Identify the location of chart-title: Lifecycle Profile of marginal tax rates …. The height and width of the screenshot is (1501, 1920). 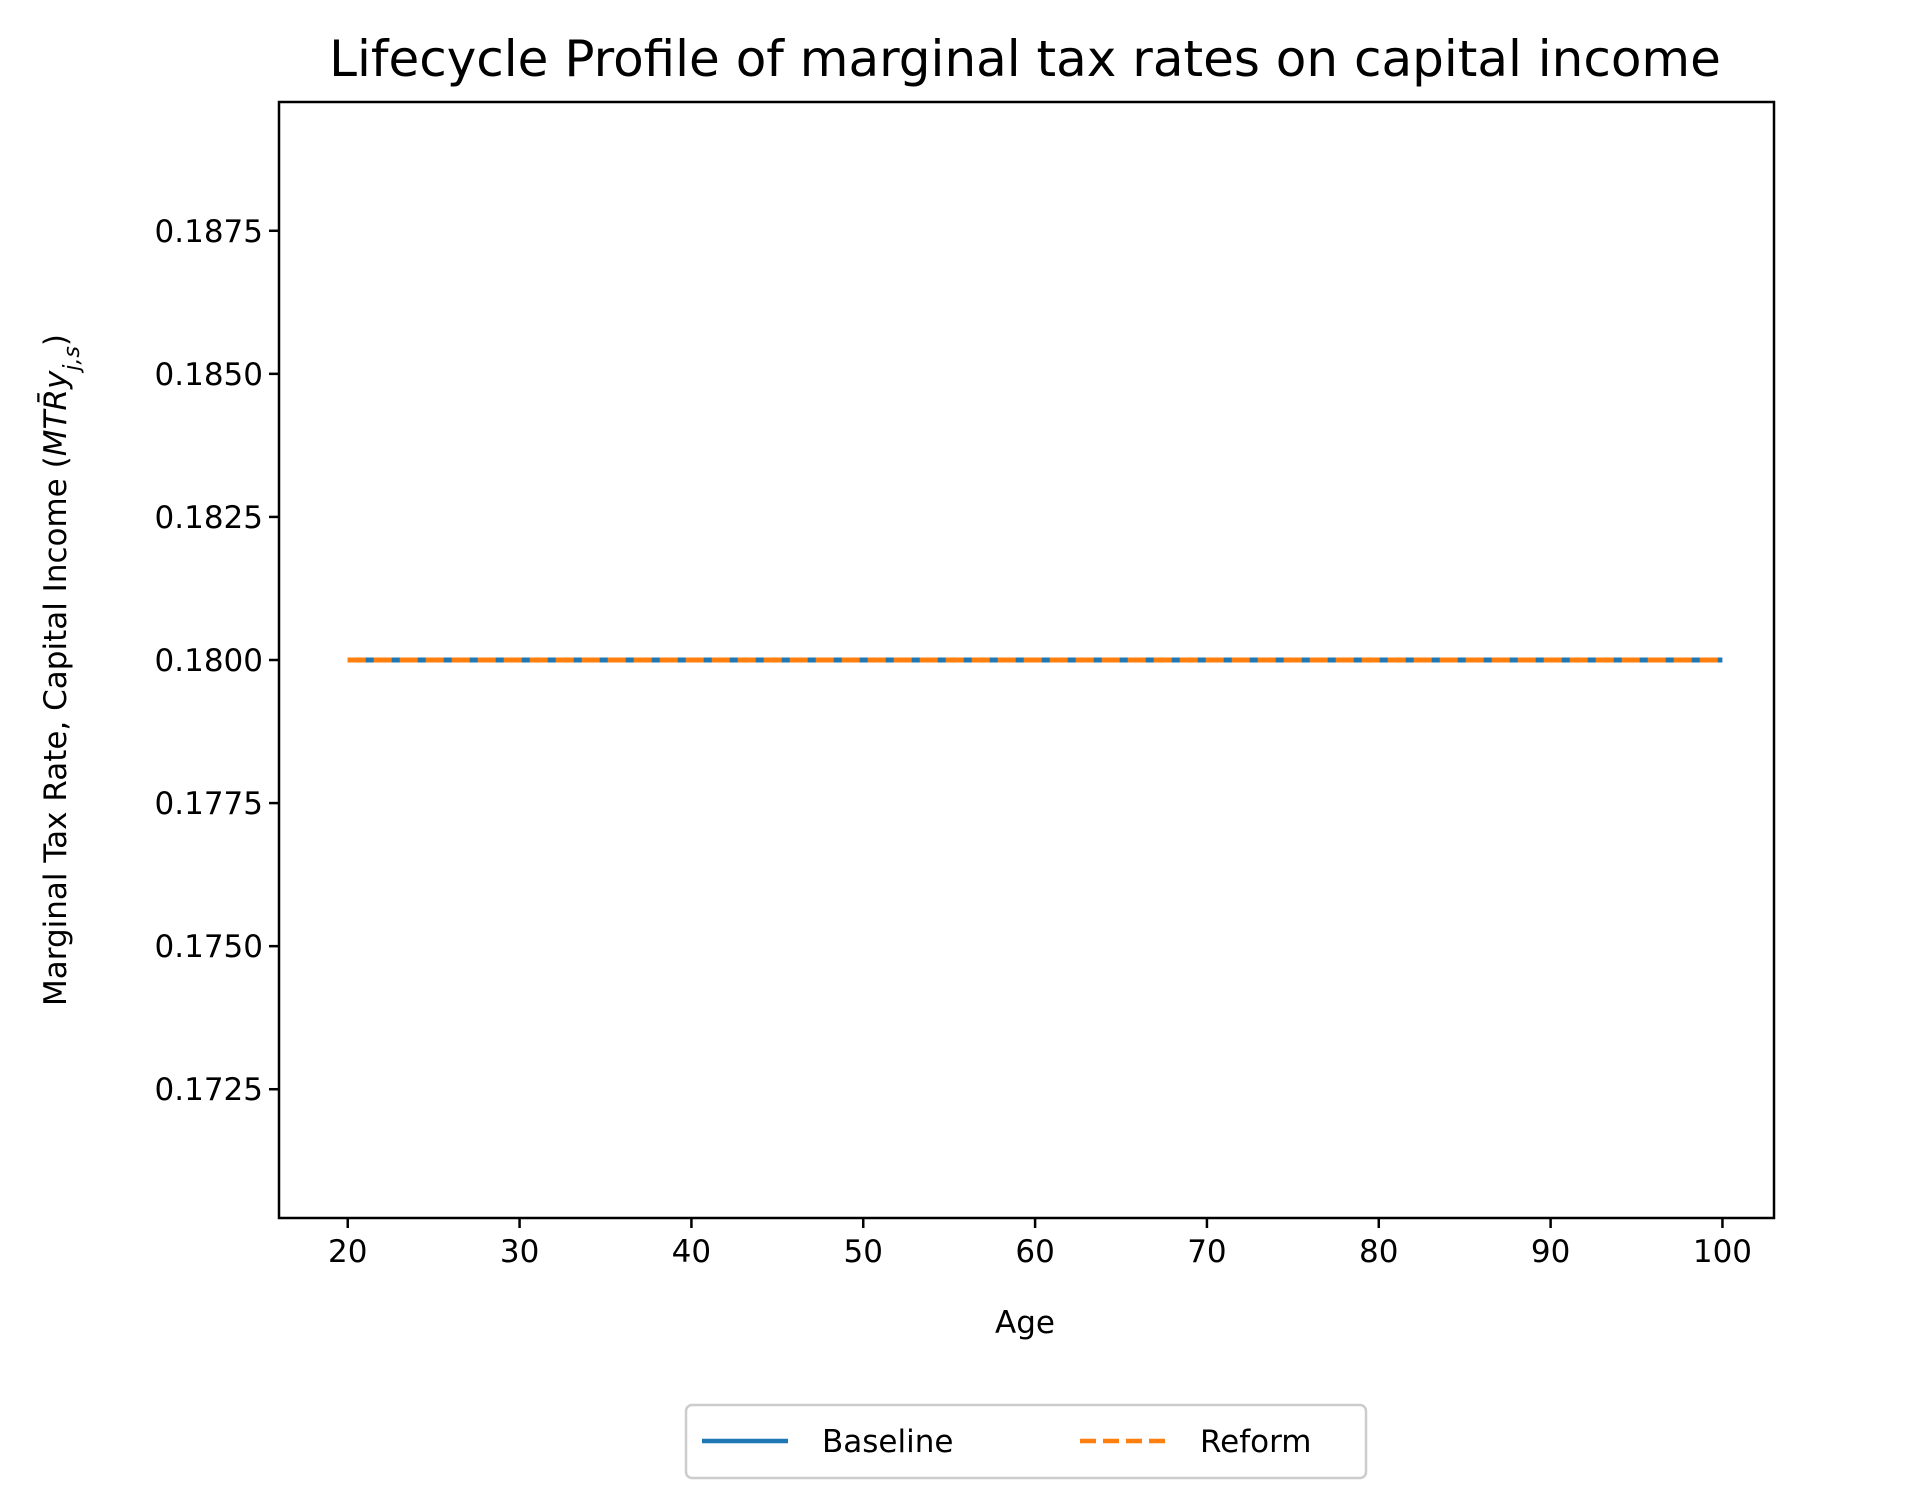
(1025, 59).